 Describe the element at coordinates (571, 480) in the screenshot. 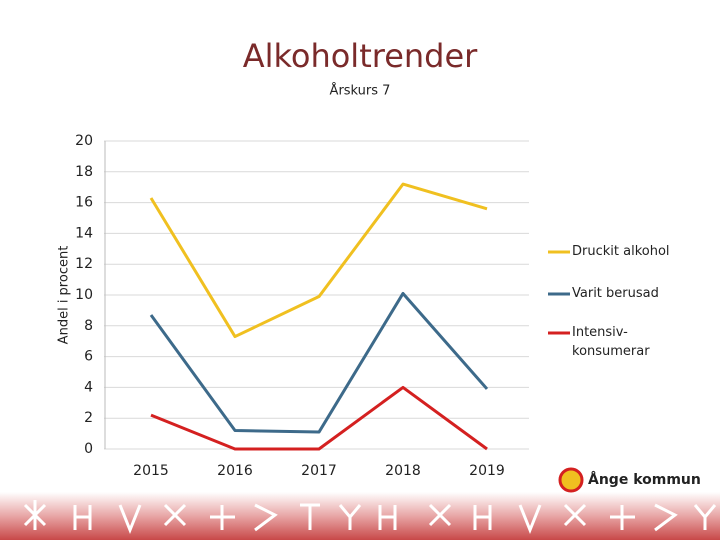

I see `logo-icon` at that location.